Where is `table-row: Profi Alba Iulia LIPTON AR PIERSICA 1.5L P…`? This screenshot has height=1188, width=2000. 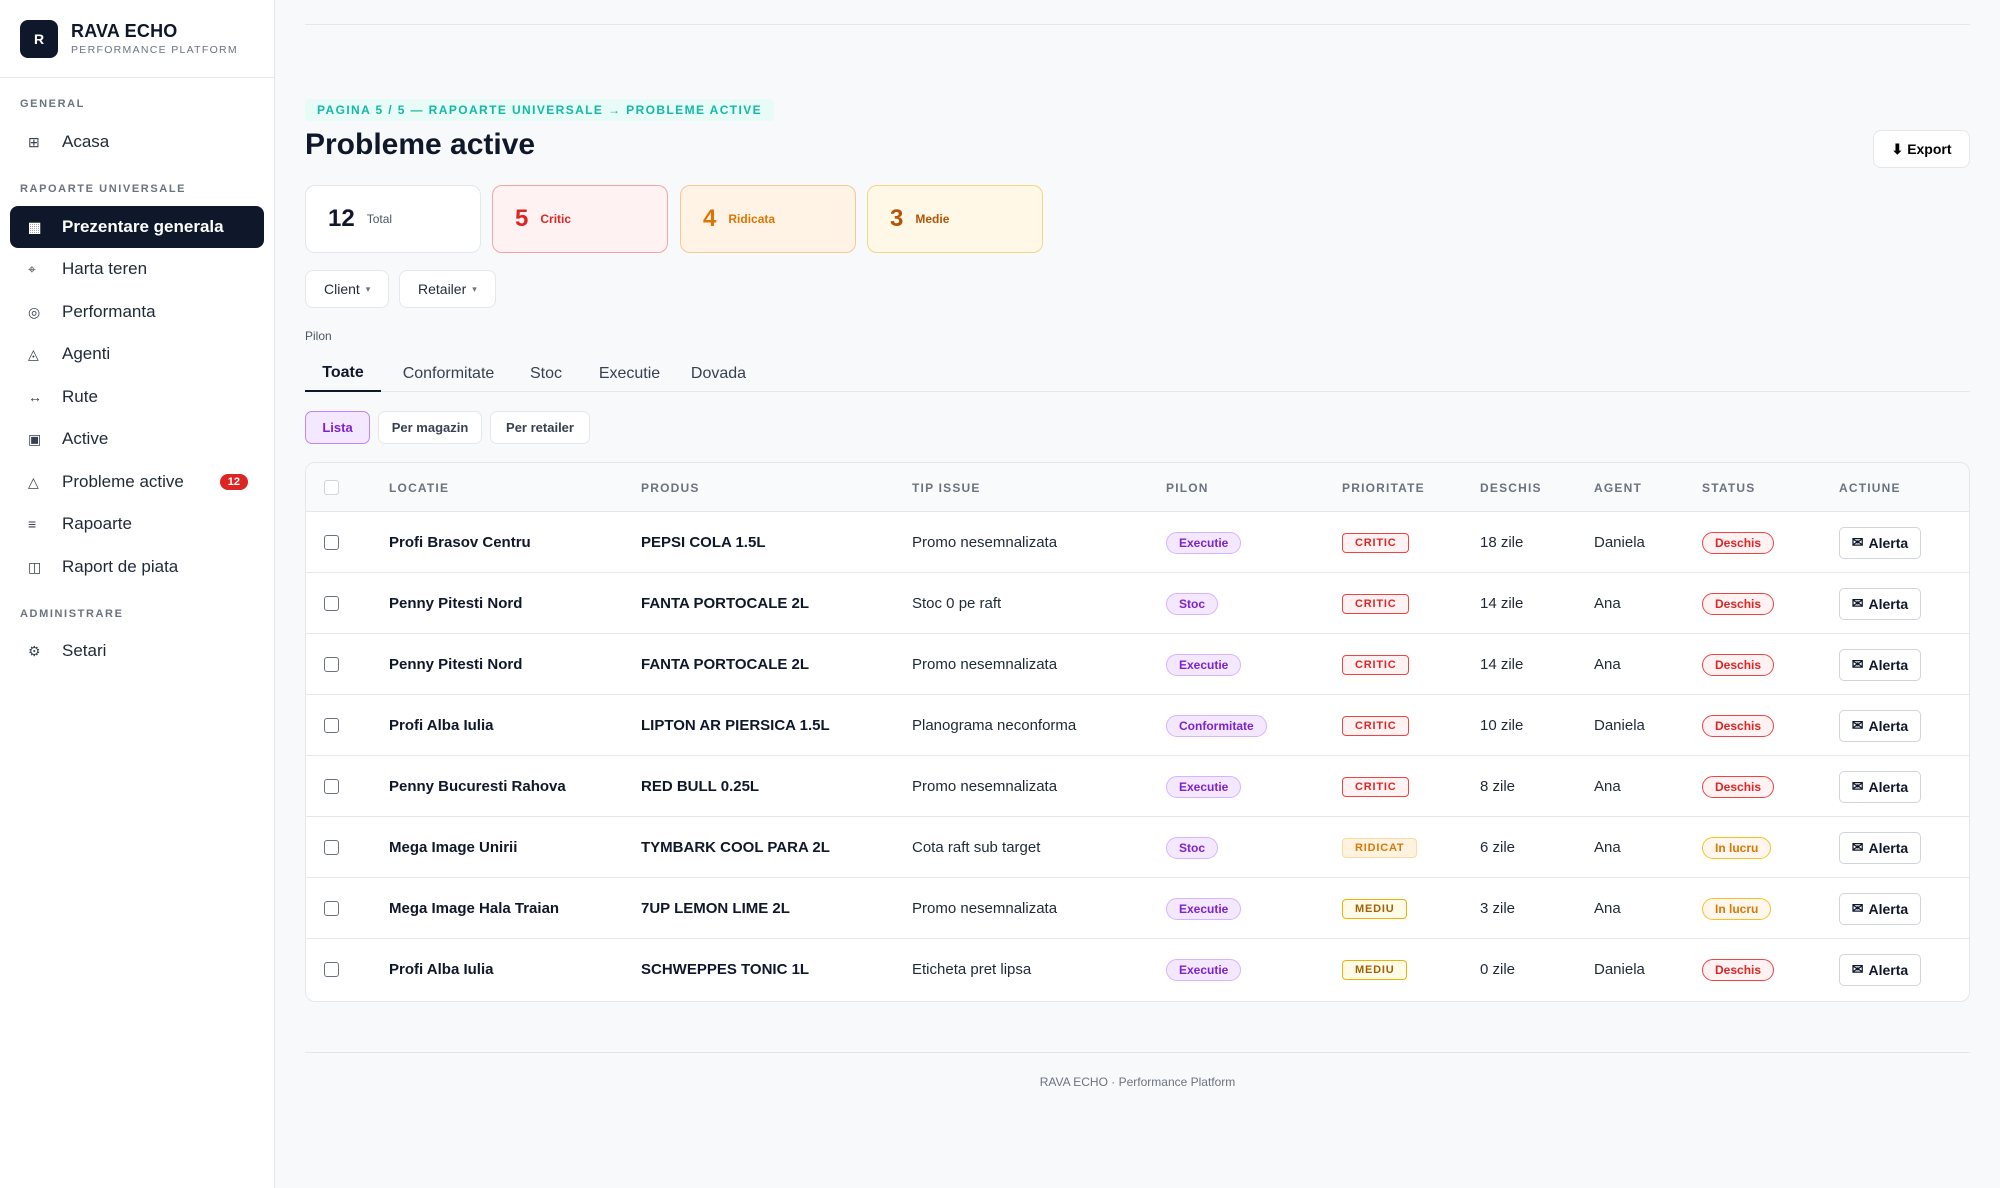 table-row: Profi Alba Iulia LIPTON AR PIERSICA 1.5L P… is located at coordinates (1137, 725).